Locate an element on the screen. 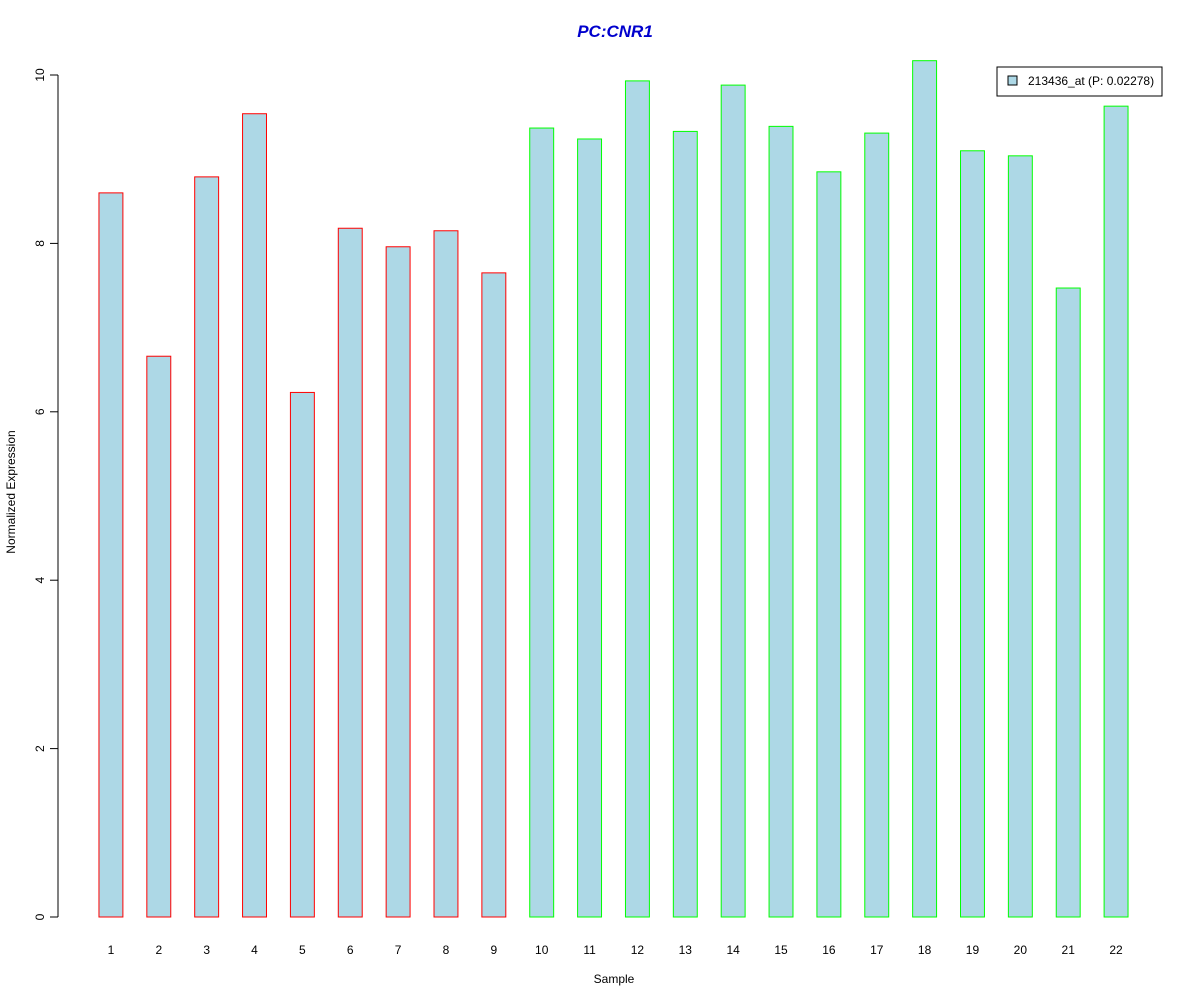 Image resolution: width=1200 pixels, height=1000 pixels. x-tick-label: 5 is located at coordinates (302, 950).